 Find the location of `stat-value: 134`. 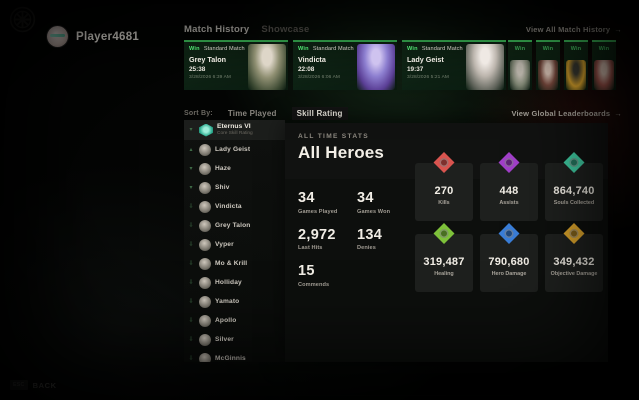

stat-value: 134 is located at coordinates (370, 234).